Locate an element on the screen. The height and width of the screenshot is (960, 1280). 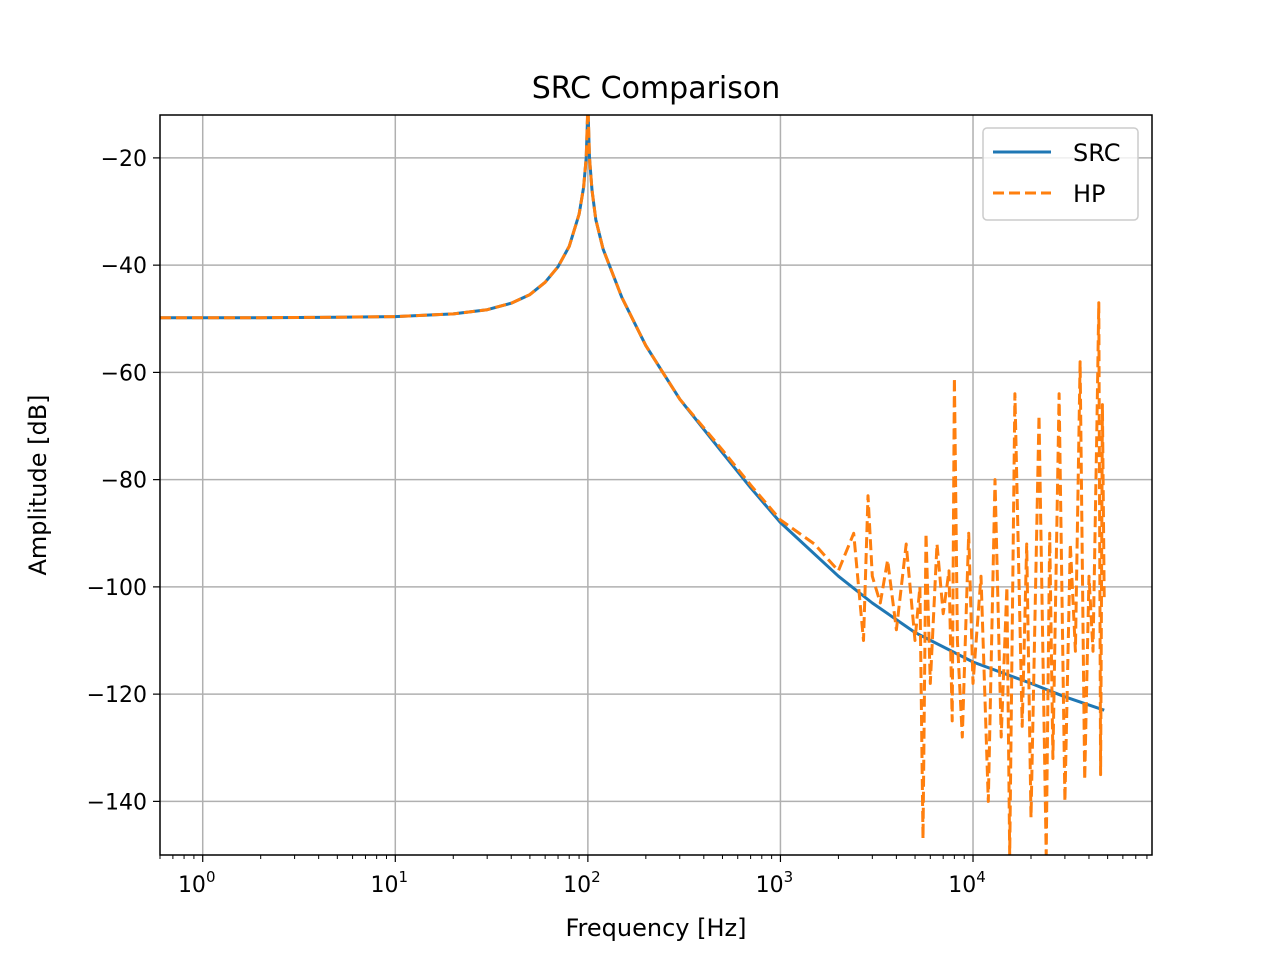
x-tick-label: 10¹ is located at coordinates (390, 883).